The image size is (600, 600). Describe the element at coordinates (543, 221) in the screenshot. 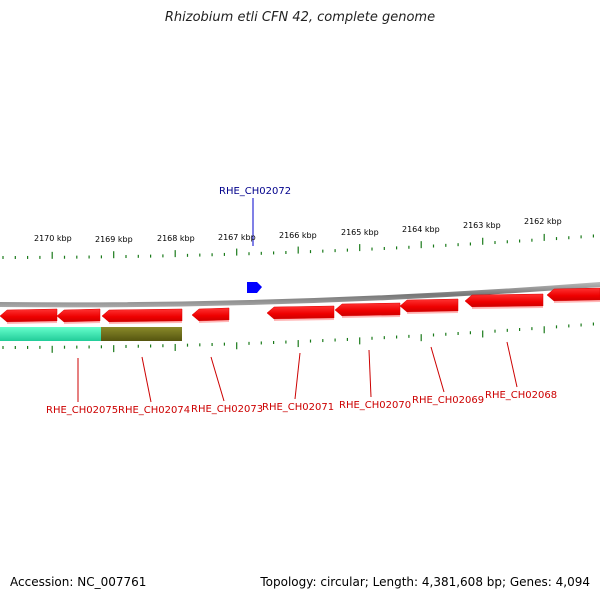

I see `kbp-label-2162: 2162 kbp` at that location.